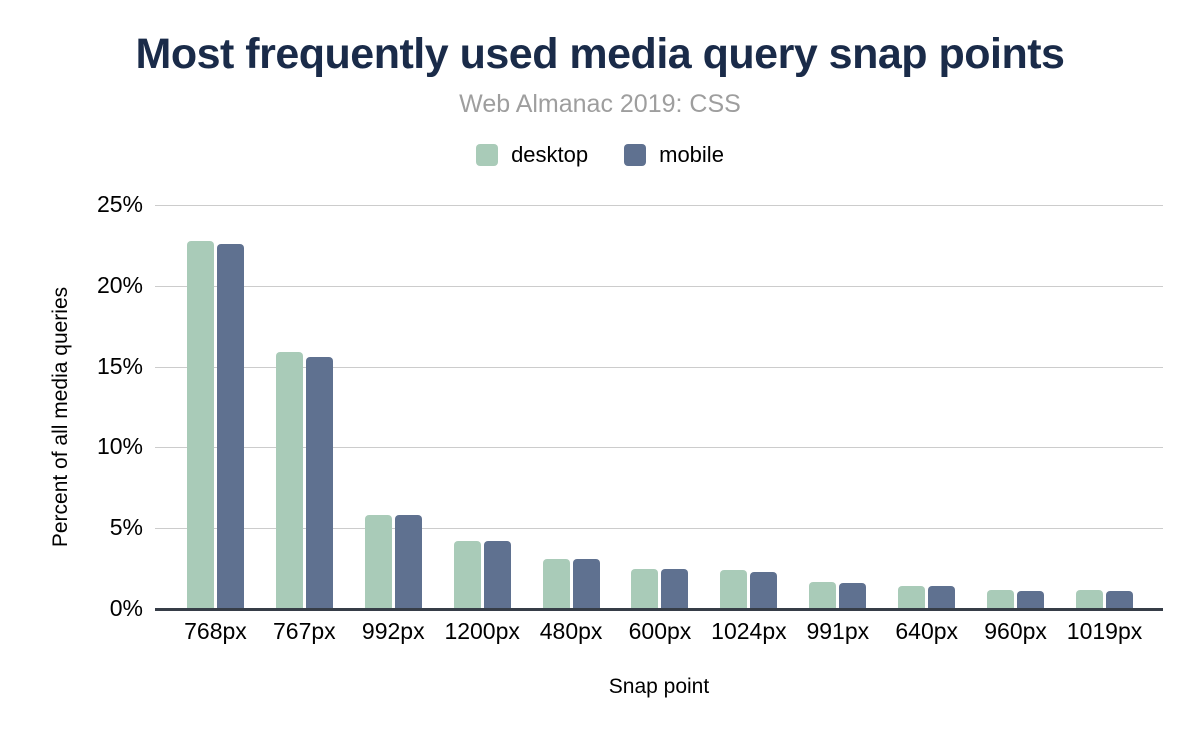  What do you see at coordinates (571, 631) in the screenshot?
I see `x-tick-label: 480px` at bounding box center [571, 631].